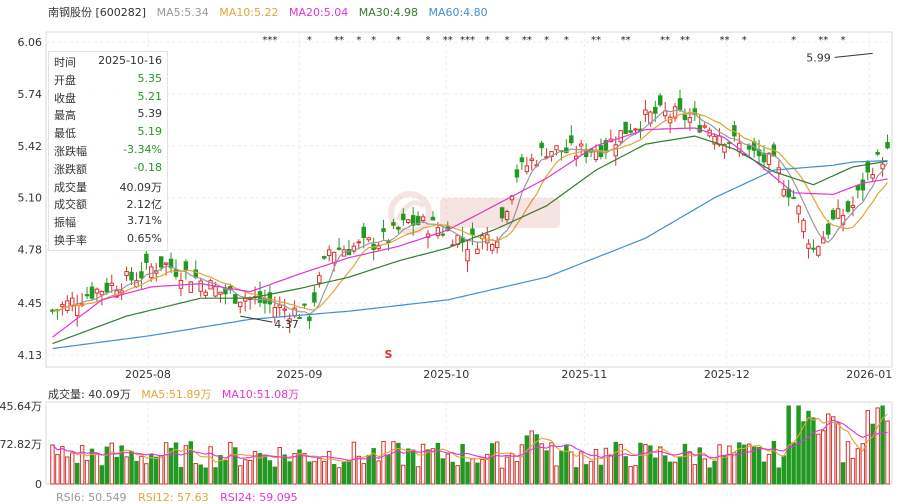 Image resolution: width=916 pixels, height=504 pixels. I want to click on volume-bars, so click(470, 445).